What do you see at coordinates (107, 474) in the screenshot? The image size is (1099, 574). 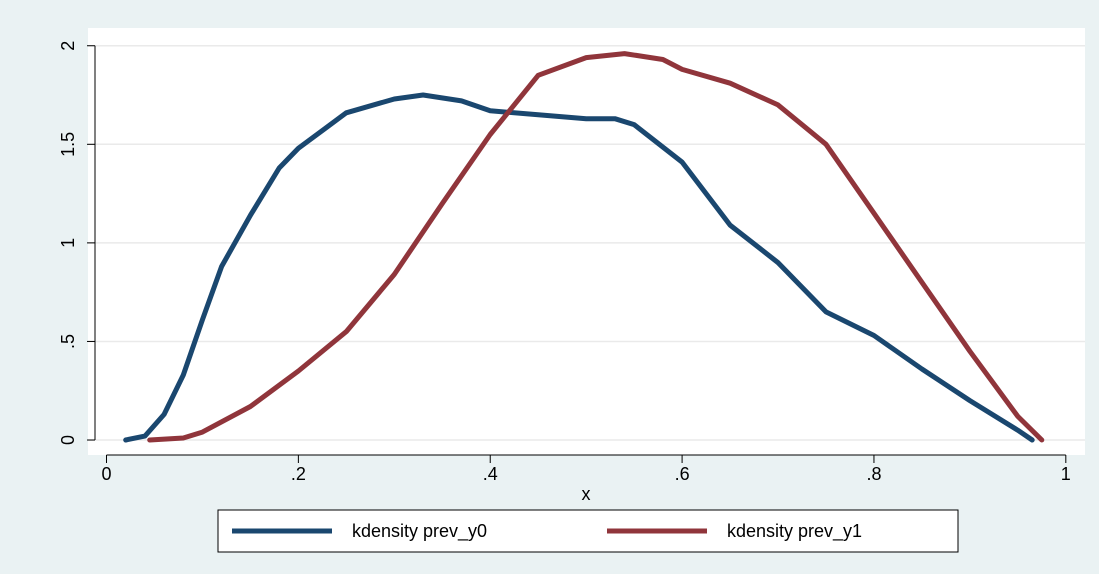 I see `x-tick-label: 0` at bounding box center [107, 474].